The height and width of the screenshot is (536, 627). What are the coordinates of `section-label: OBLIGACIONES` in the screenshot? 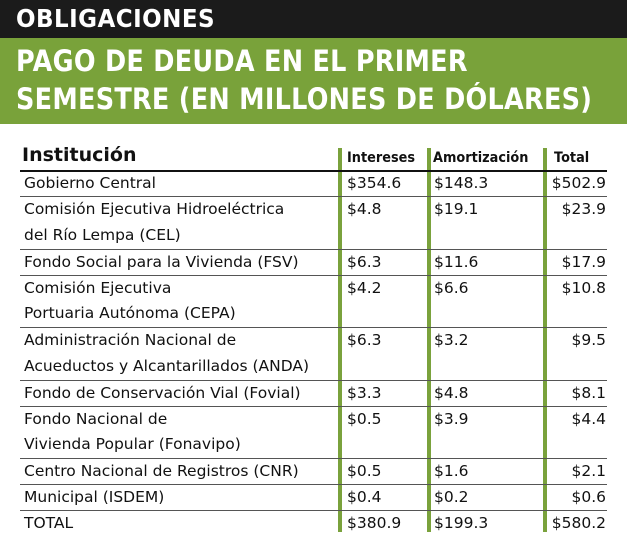 It's located at (116, 18).